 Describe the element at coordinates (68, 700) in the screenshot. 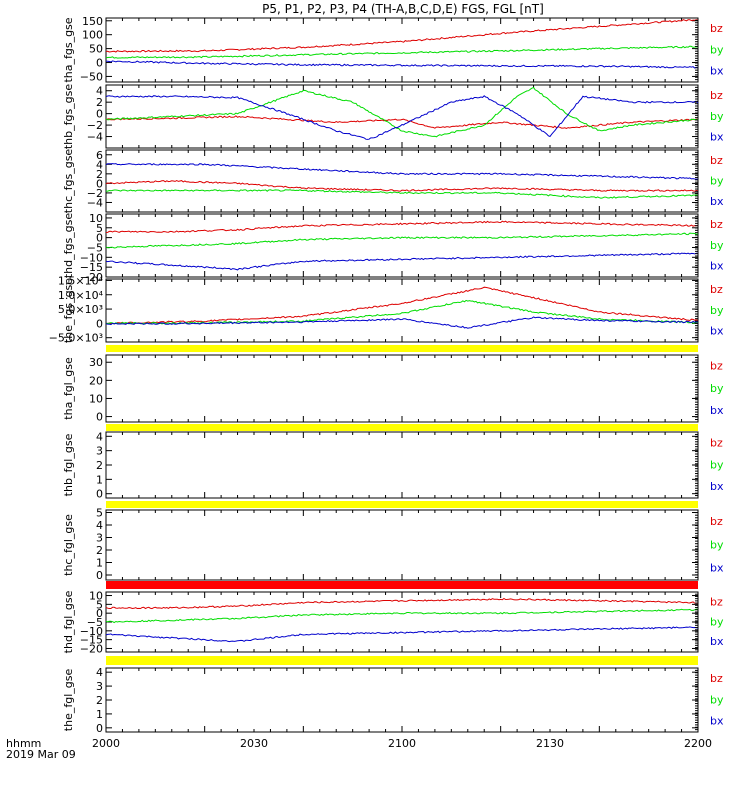

I see `y-axis-label: the_fgl_gse` at that location.